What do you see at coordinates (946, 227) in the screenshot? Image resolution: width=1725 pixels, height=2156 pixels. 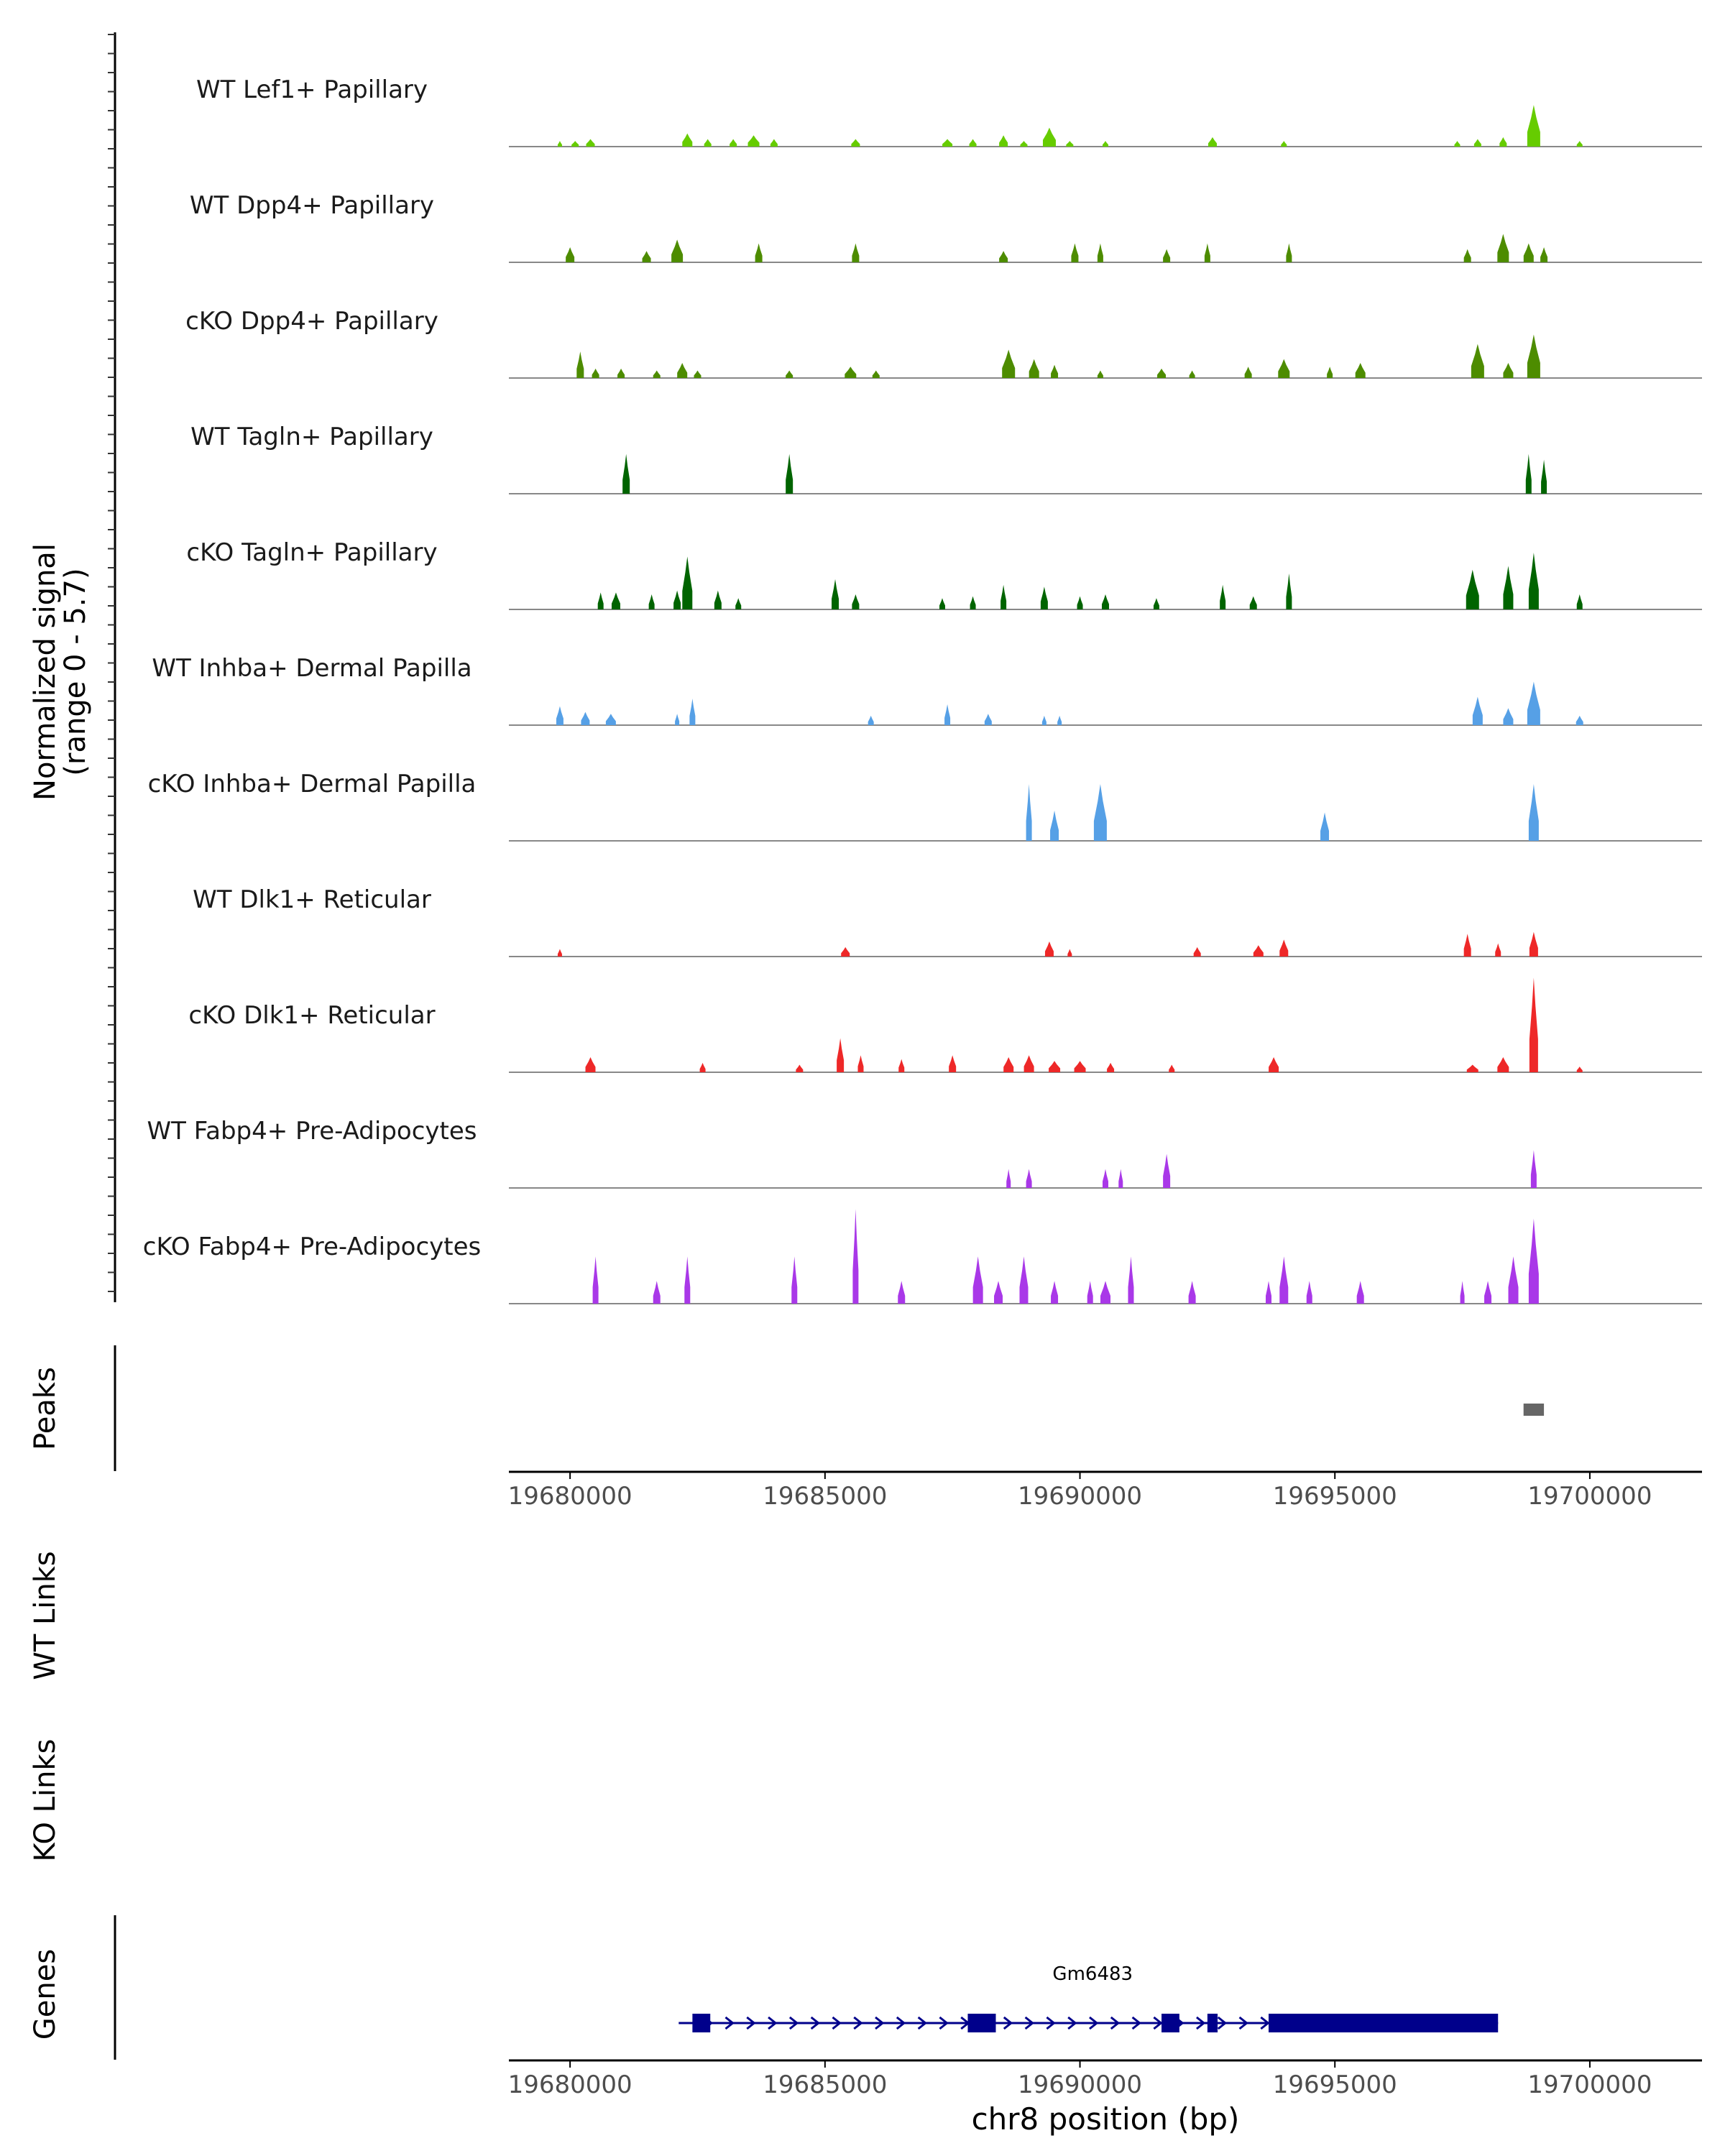 I see `coverage-track: WT Dpp4+ Papillary` at bounding box center [946, 227].